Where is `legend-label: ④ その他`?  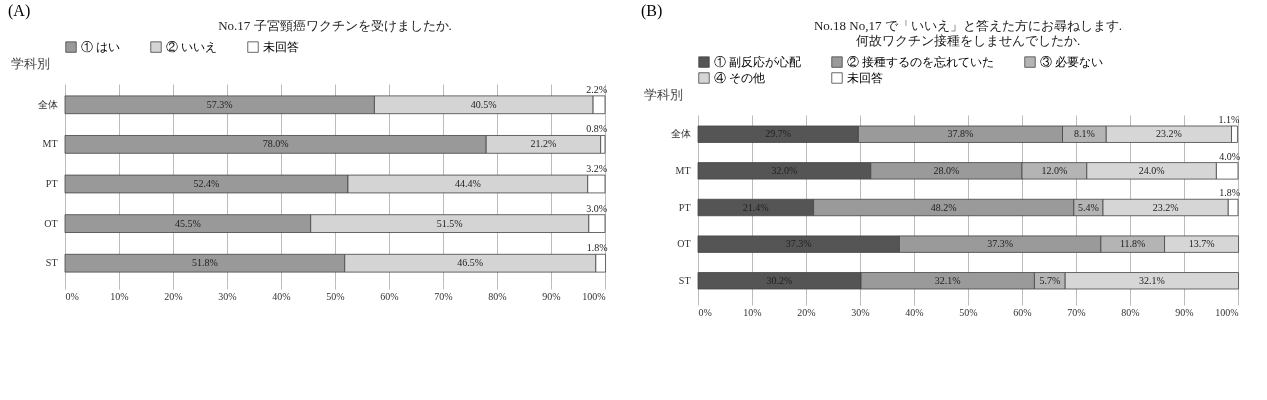
legend-label: ④ その他 is located at coordinates (739, 78).